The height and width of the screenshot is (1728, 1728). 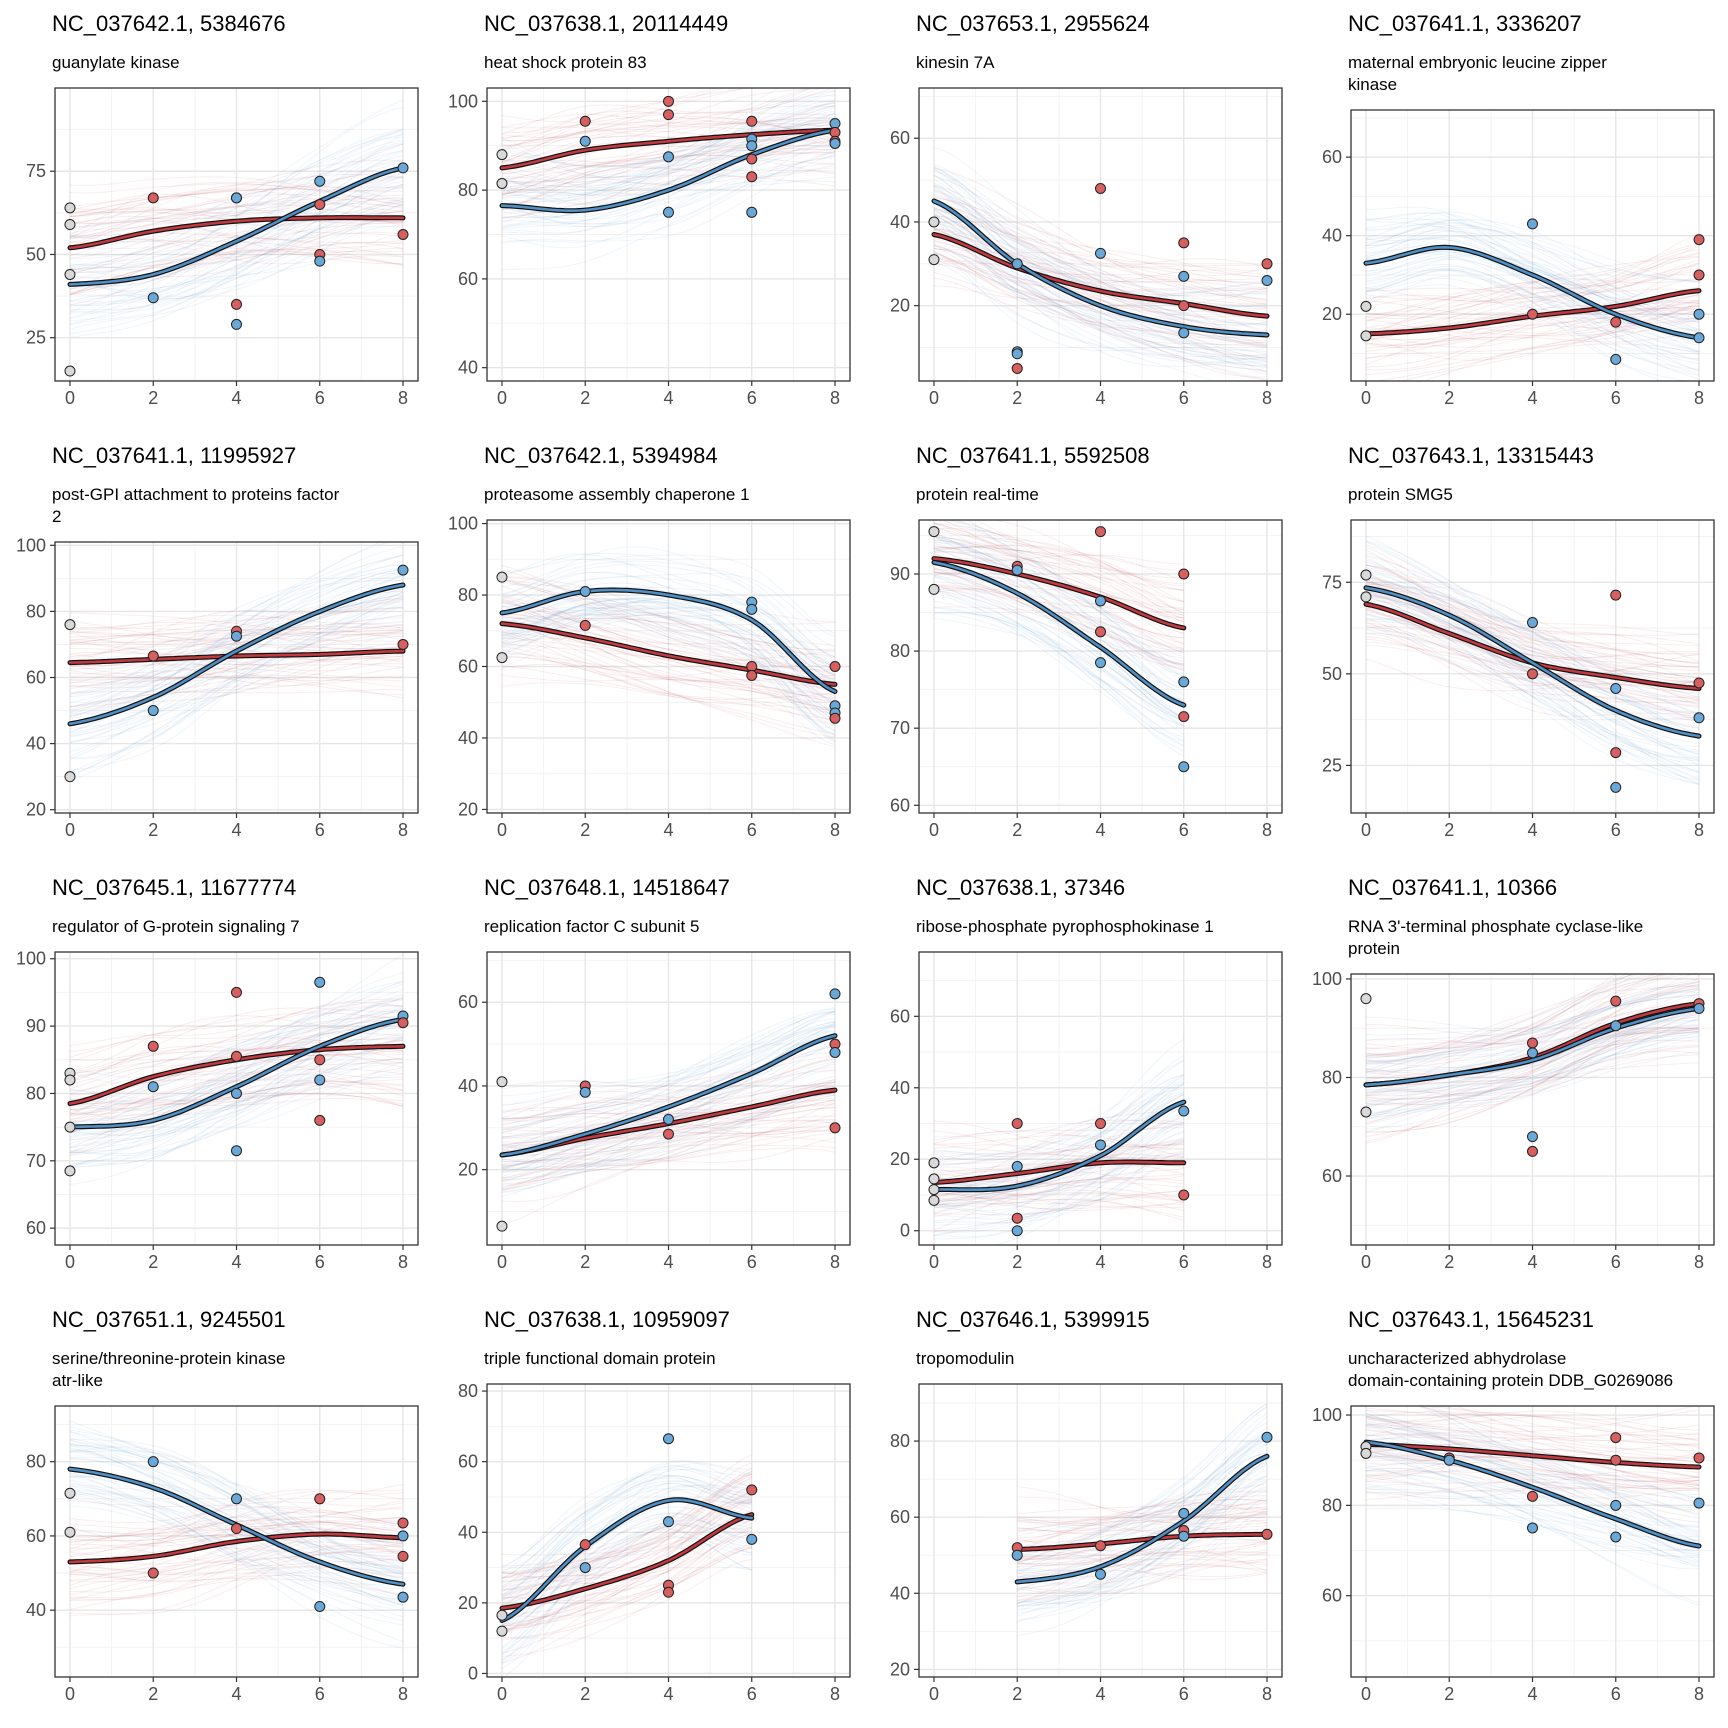 I want to click on panel-subtitle: proteasome assembly chaperone 1, so click(x=617, y=494).